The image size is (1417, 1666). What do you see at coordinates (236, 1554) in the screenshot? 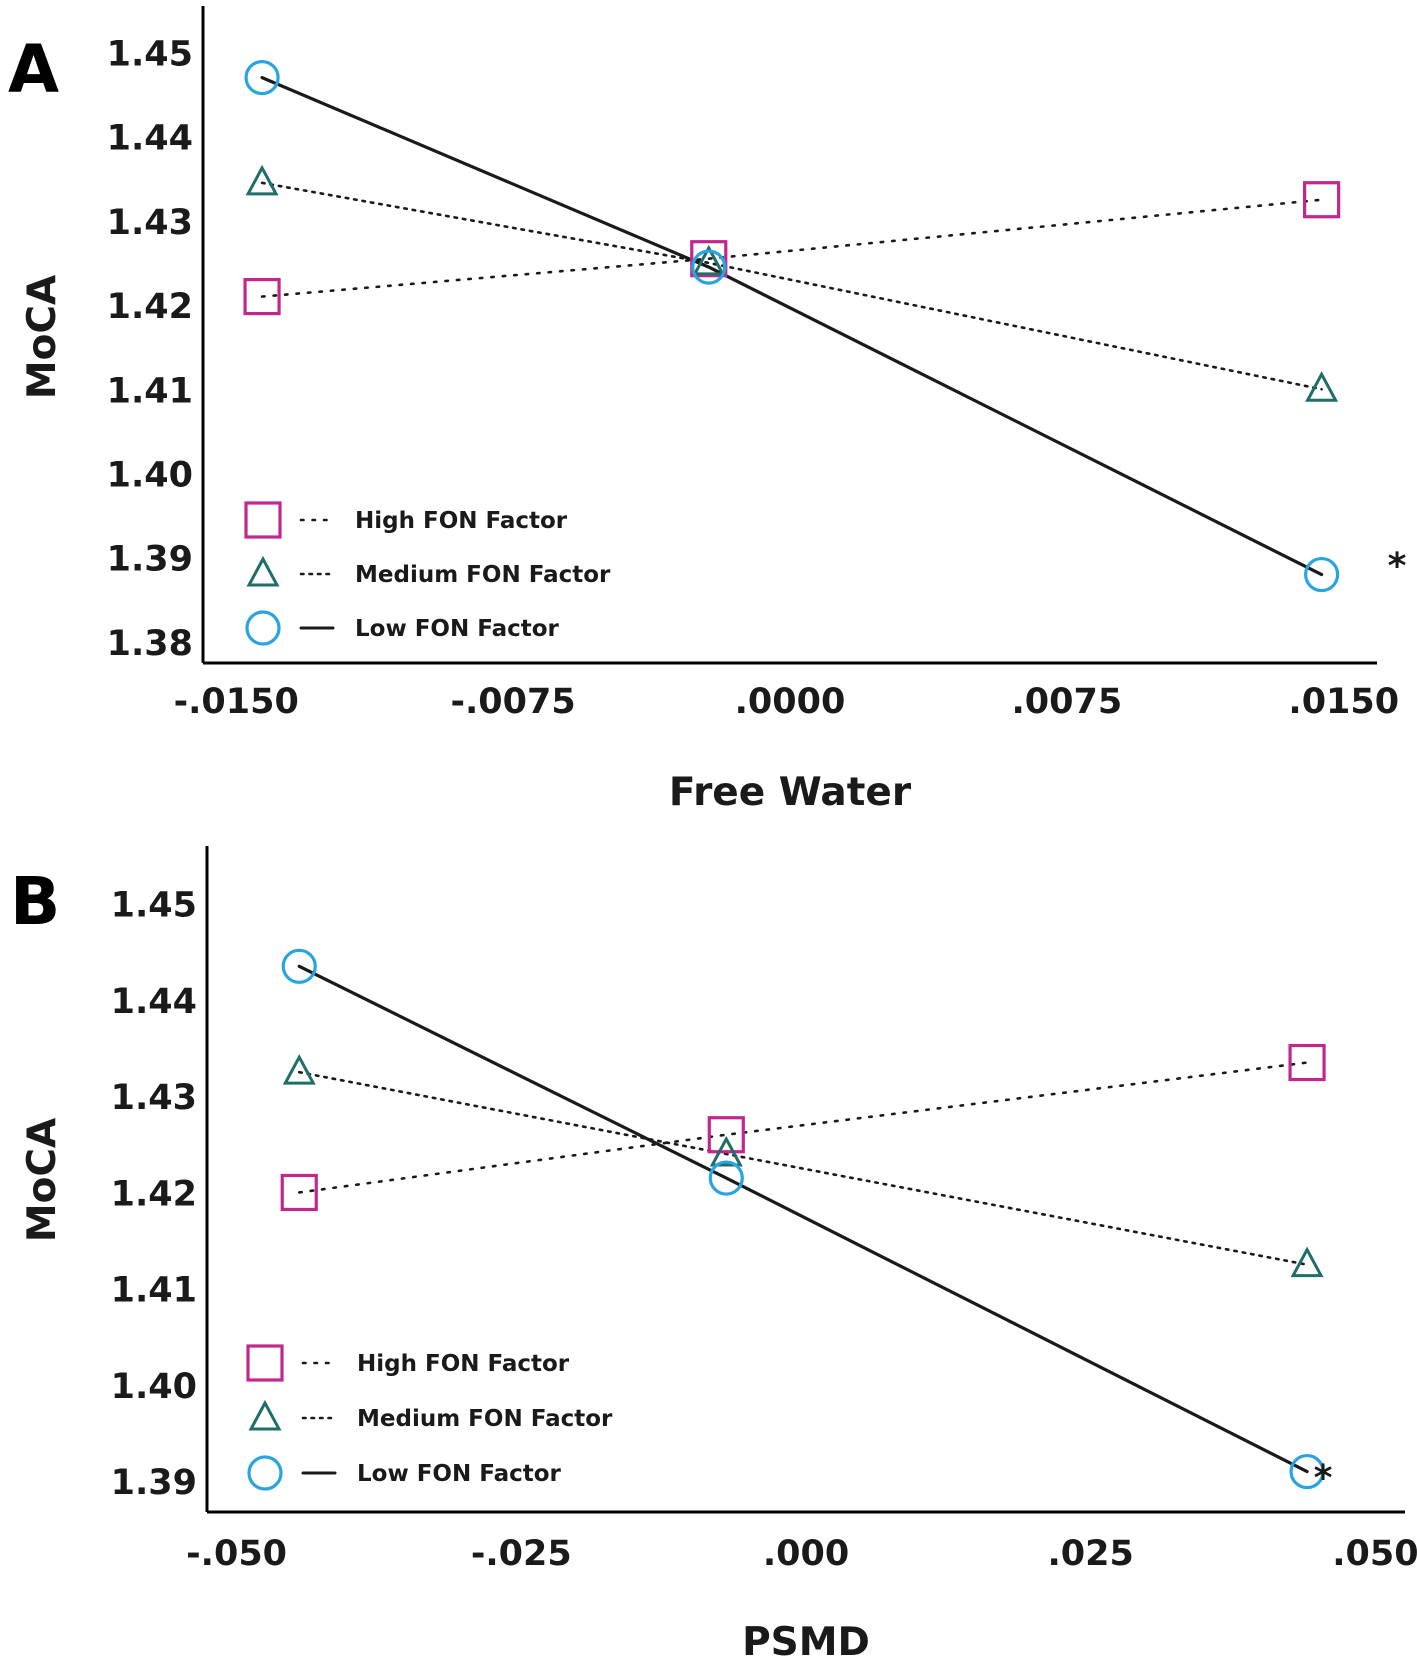
I see `panel-b-x-tick-label: -.050` at bounding box center [236, 1554].